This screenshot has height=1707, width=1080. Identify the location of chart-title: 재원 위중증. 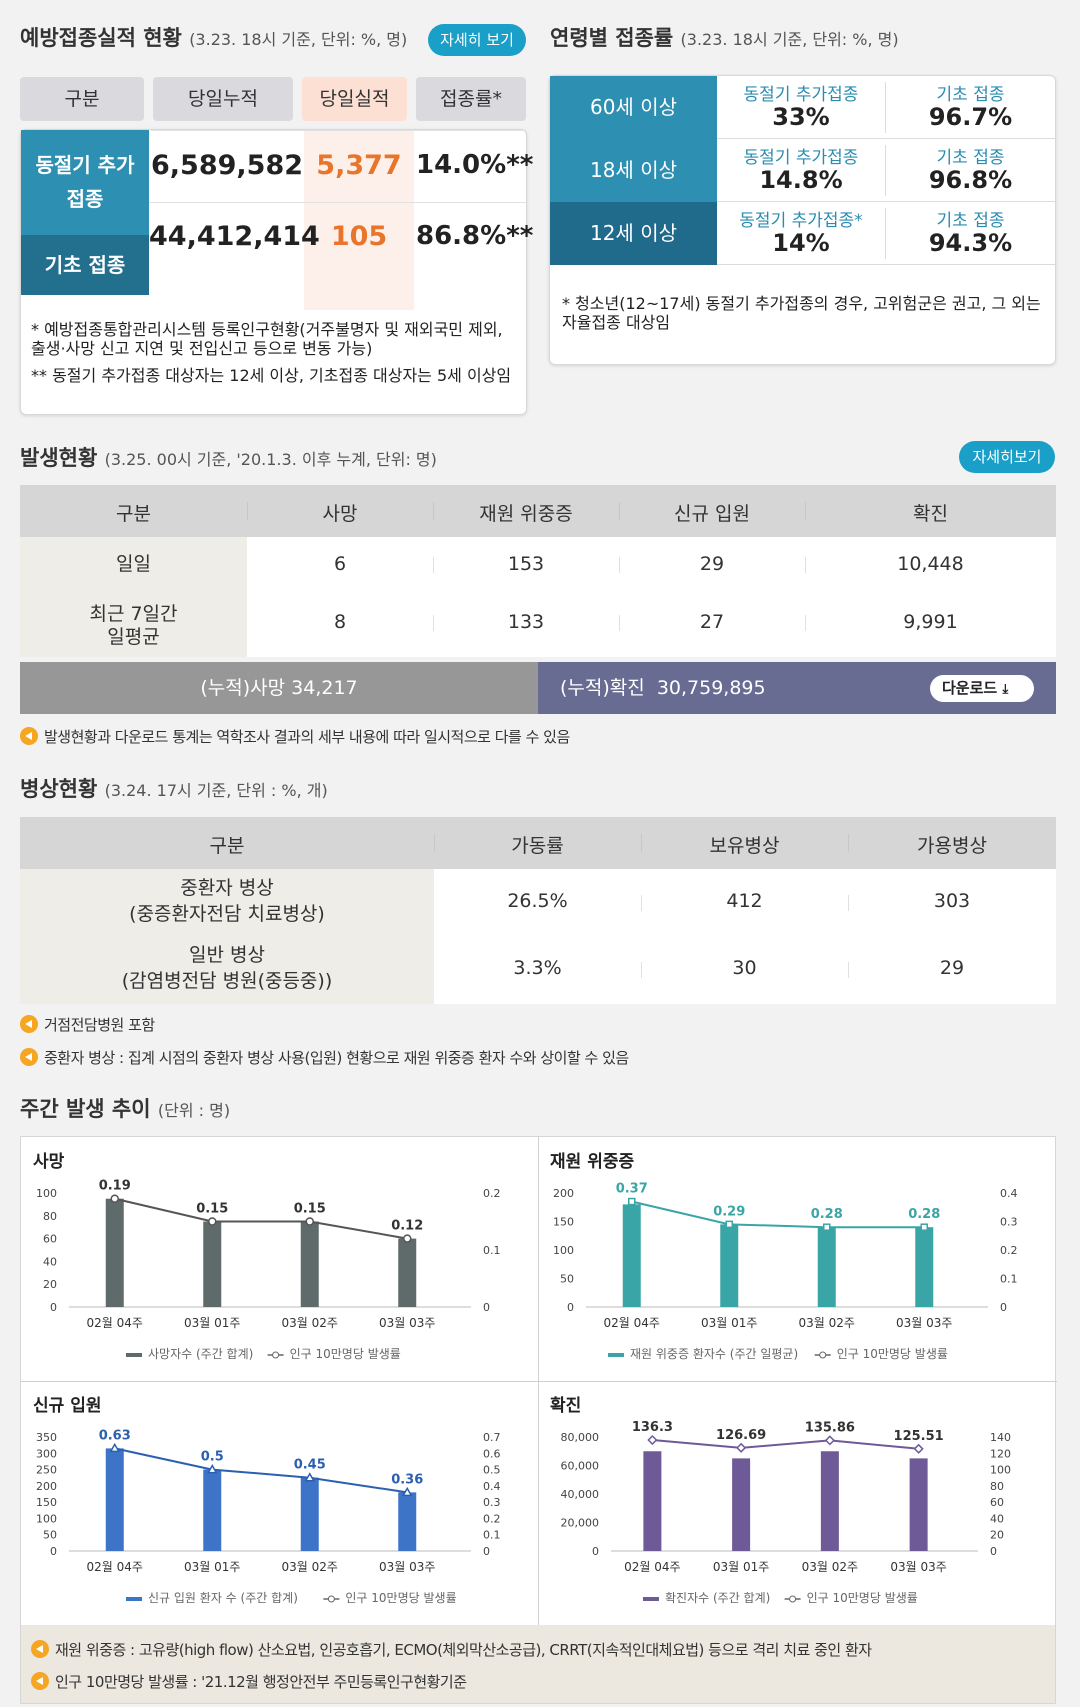
(592, 1162).